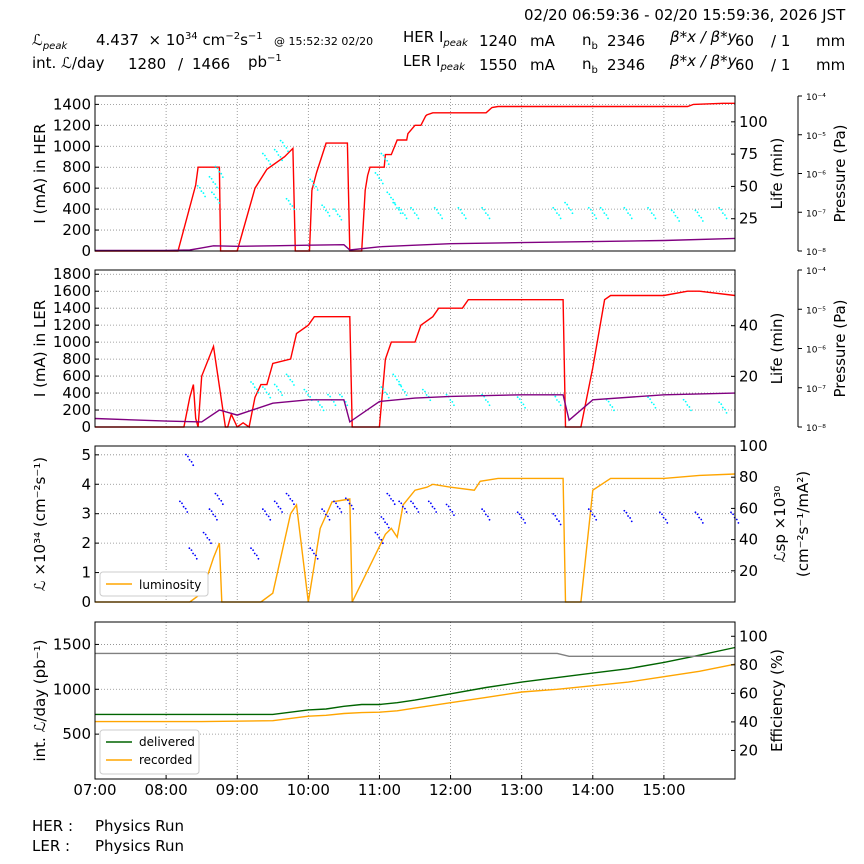 The width and height of the screenshot is (864, 864). I want to click on y2-tick-label: 75, so click(748, 154).